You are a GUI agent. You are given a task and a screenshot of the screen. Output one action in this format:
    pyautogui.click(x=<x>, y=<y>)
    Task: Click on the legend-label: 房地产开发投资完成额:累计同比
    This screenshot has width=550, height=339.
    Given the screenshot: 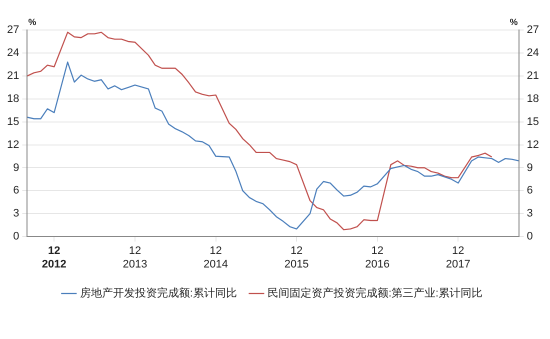 What is the action you would take?
    pyautogui.click(x=158, y=293)
    